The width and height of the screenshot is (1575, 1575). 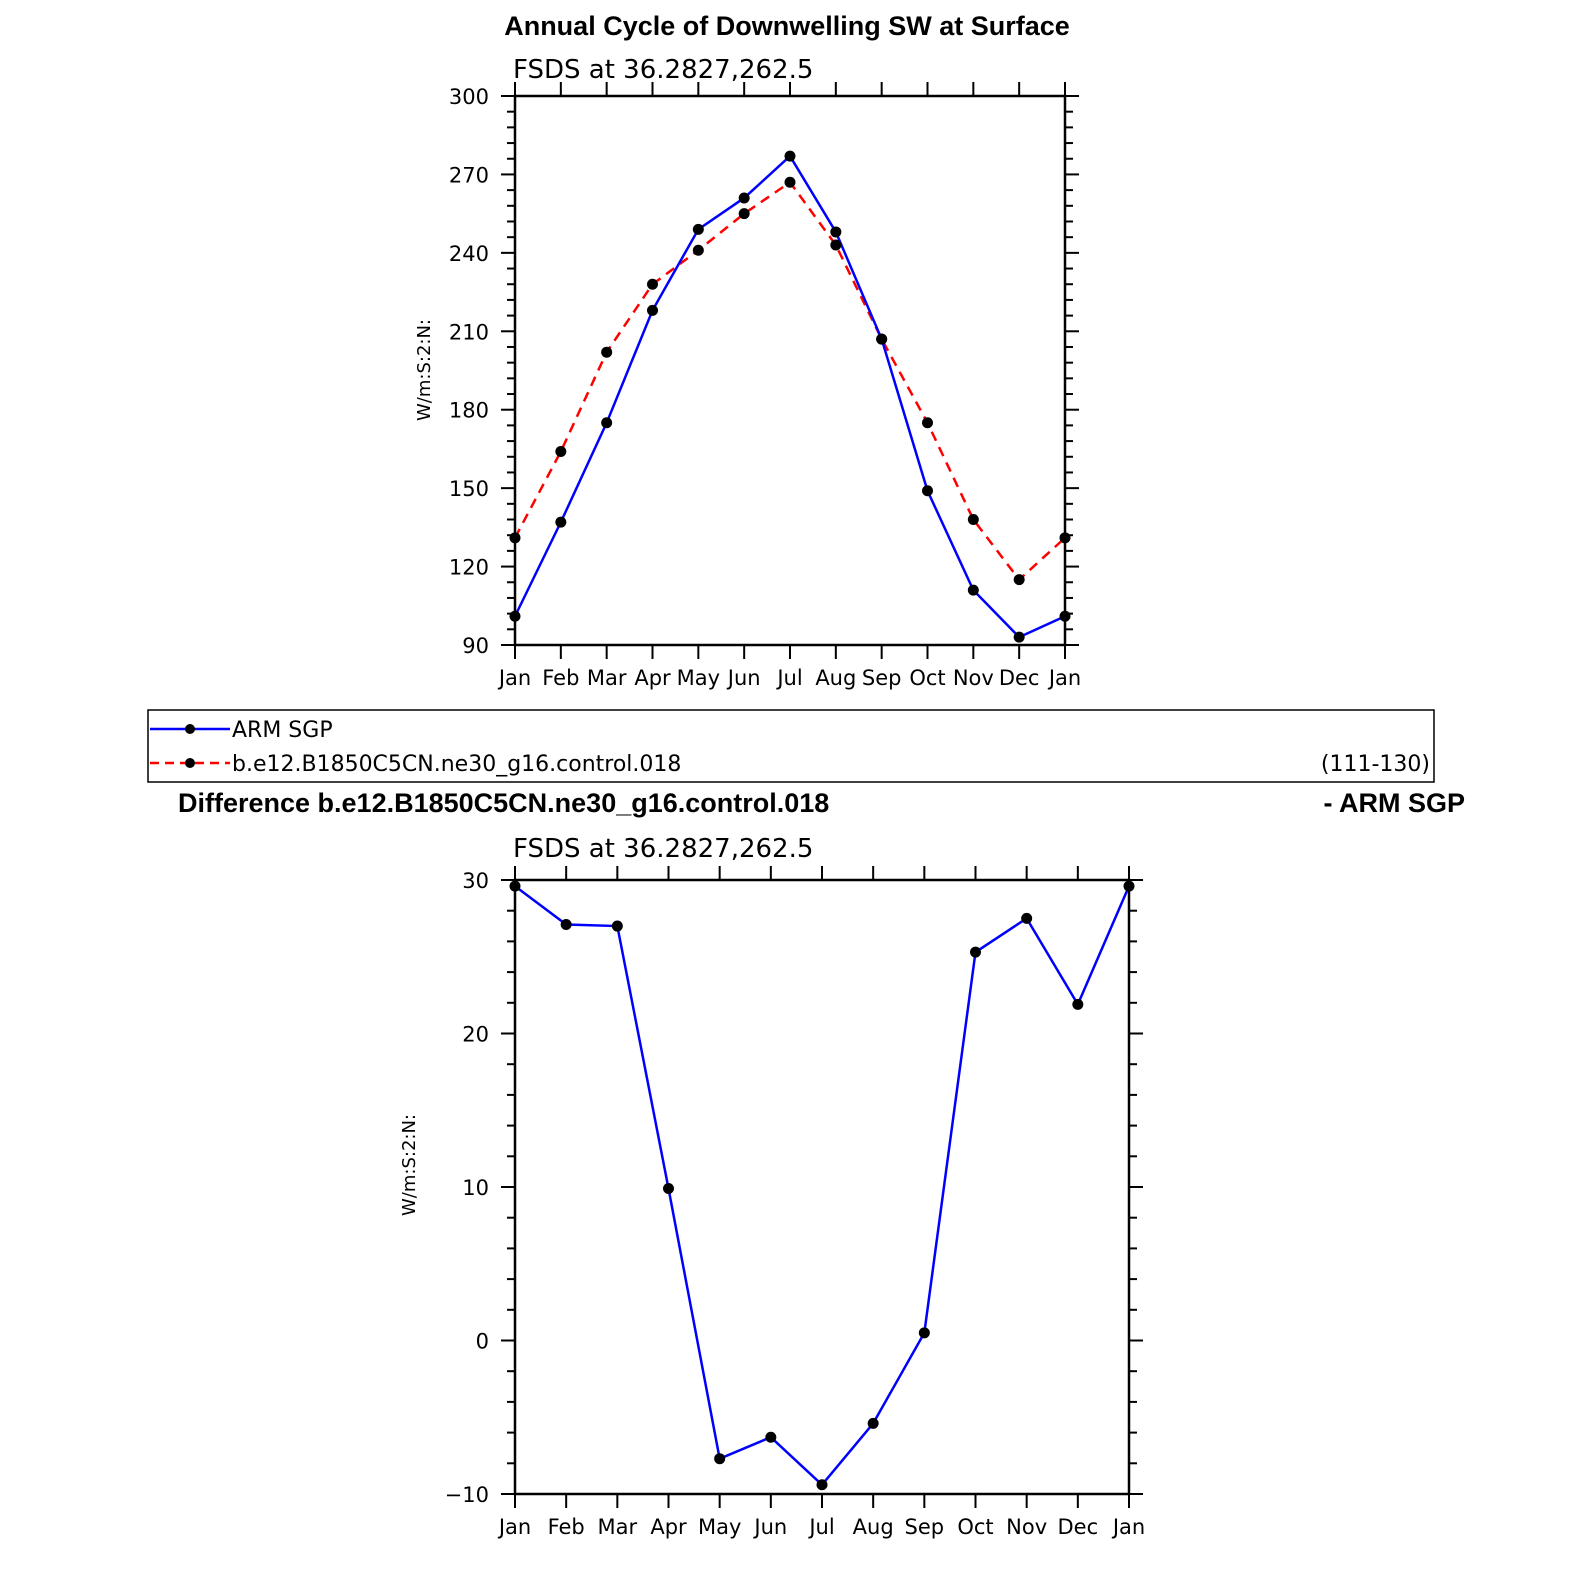 I want to click on chart1-subtitle: FSDS at 36.2827,262.5, so click(x=663, y=70).